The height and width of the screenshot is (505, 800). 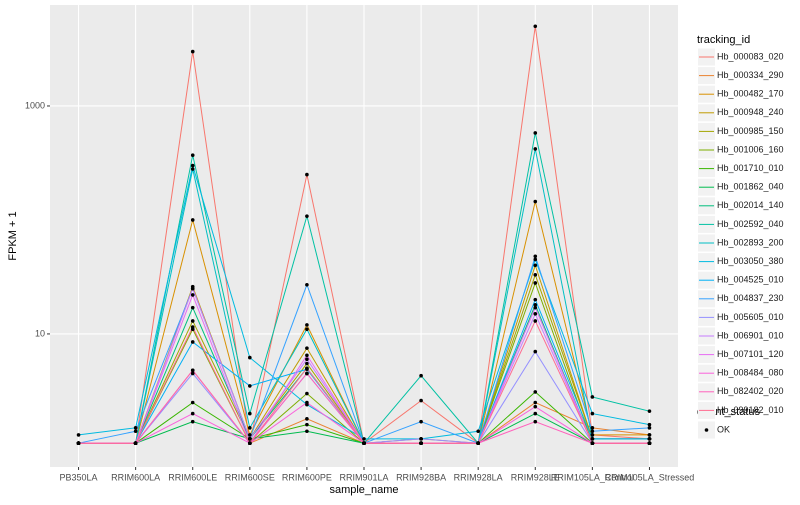 I want to click on legend-label: Hb_004525_010, so click(x=750, y=280).